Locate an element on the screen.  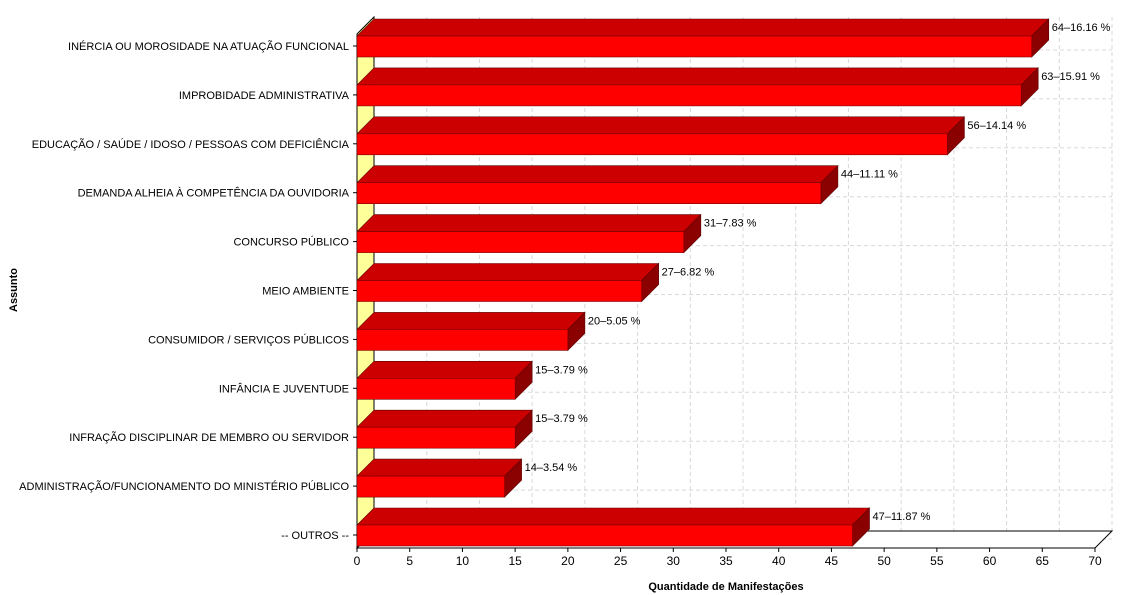
x-tick-label: 30 is located at coordinates (674, 561).